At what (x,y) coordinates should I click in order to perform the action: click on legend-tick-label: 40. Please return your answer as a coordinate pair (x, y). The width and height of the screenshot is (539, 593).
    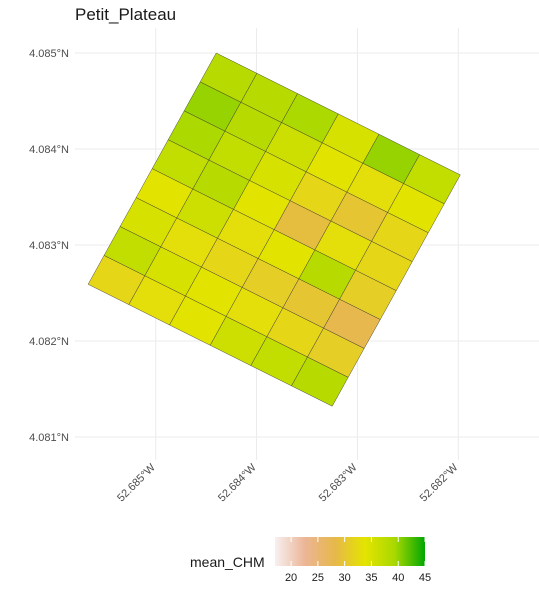
    Looking at the image, I should click on (398, 578).